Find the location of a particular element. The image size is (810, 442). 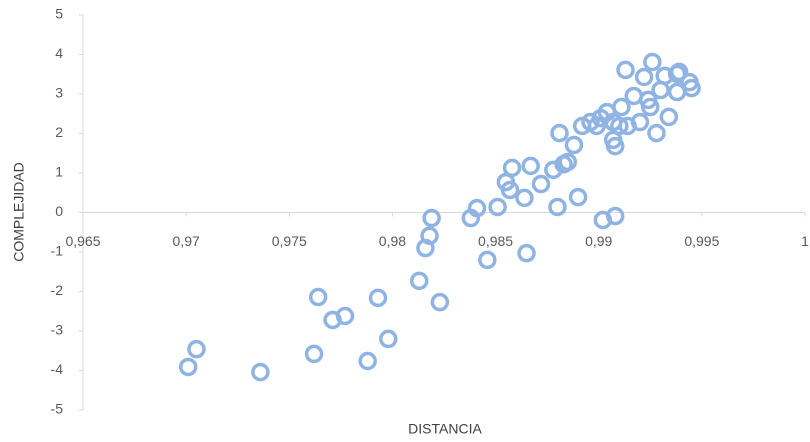

x-tick-label: 0,965 is located at coordinates (82, 241).